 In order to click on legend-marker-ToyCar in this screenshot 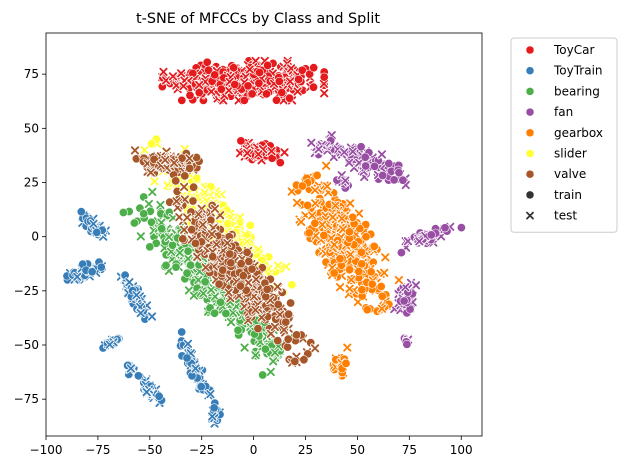, I will do `click(530, 50)`.